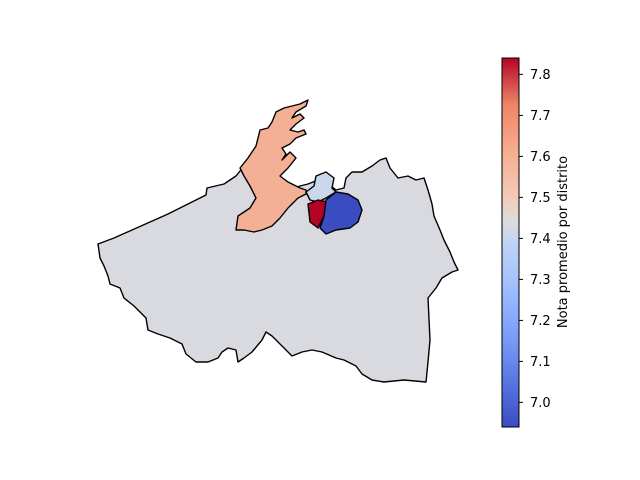  I want to click on colorbar-gradient, so click(510, 242).